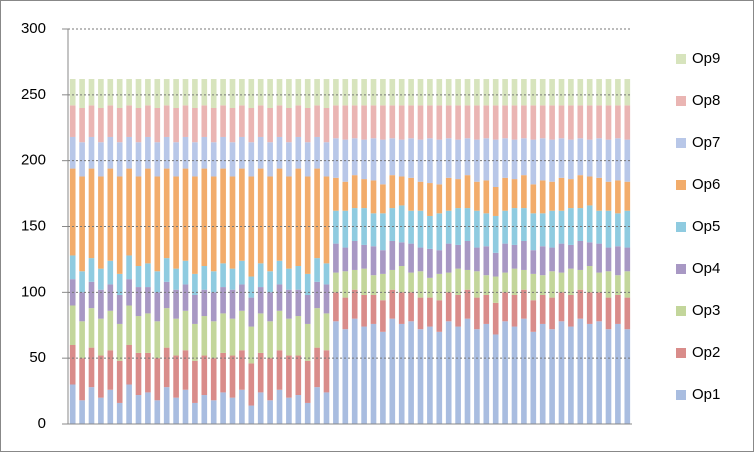  What do you see at coordinates (706, 394) in the screenshot?
I see `legend-label: Op1` at bounding box center [706, 394].